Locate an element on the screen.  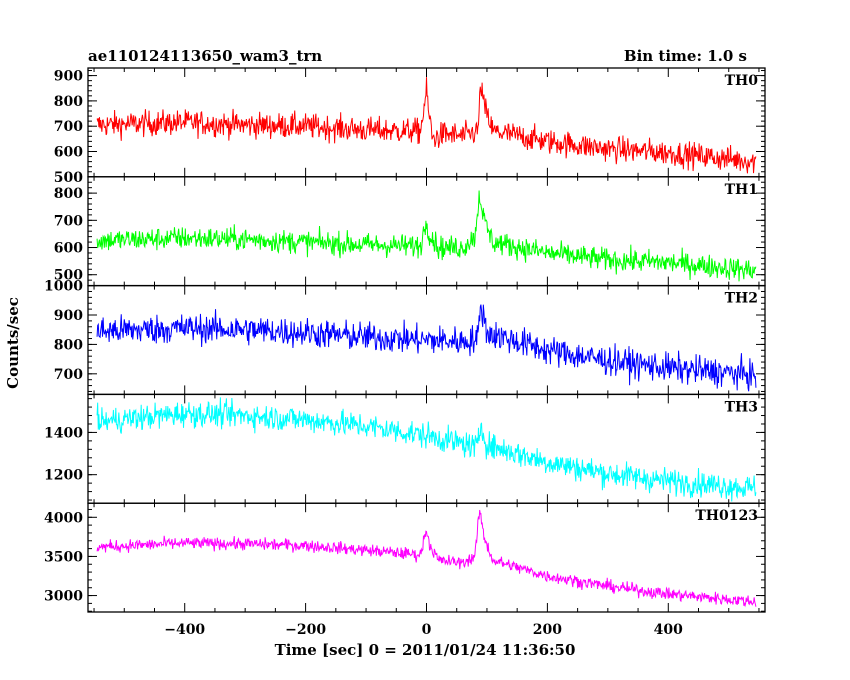
series-line-th3 is located at coordinates (426, 449).